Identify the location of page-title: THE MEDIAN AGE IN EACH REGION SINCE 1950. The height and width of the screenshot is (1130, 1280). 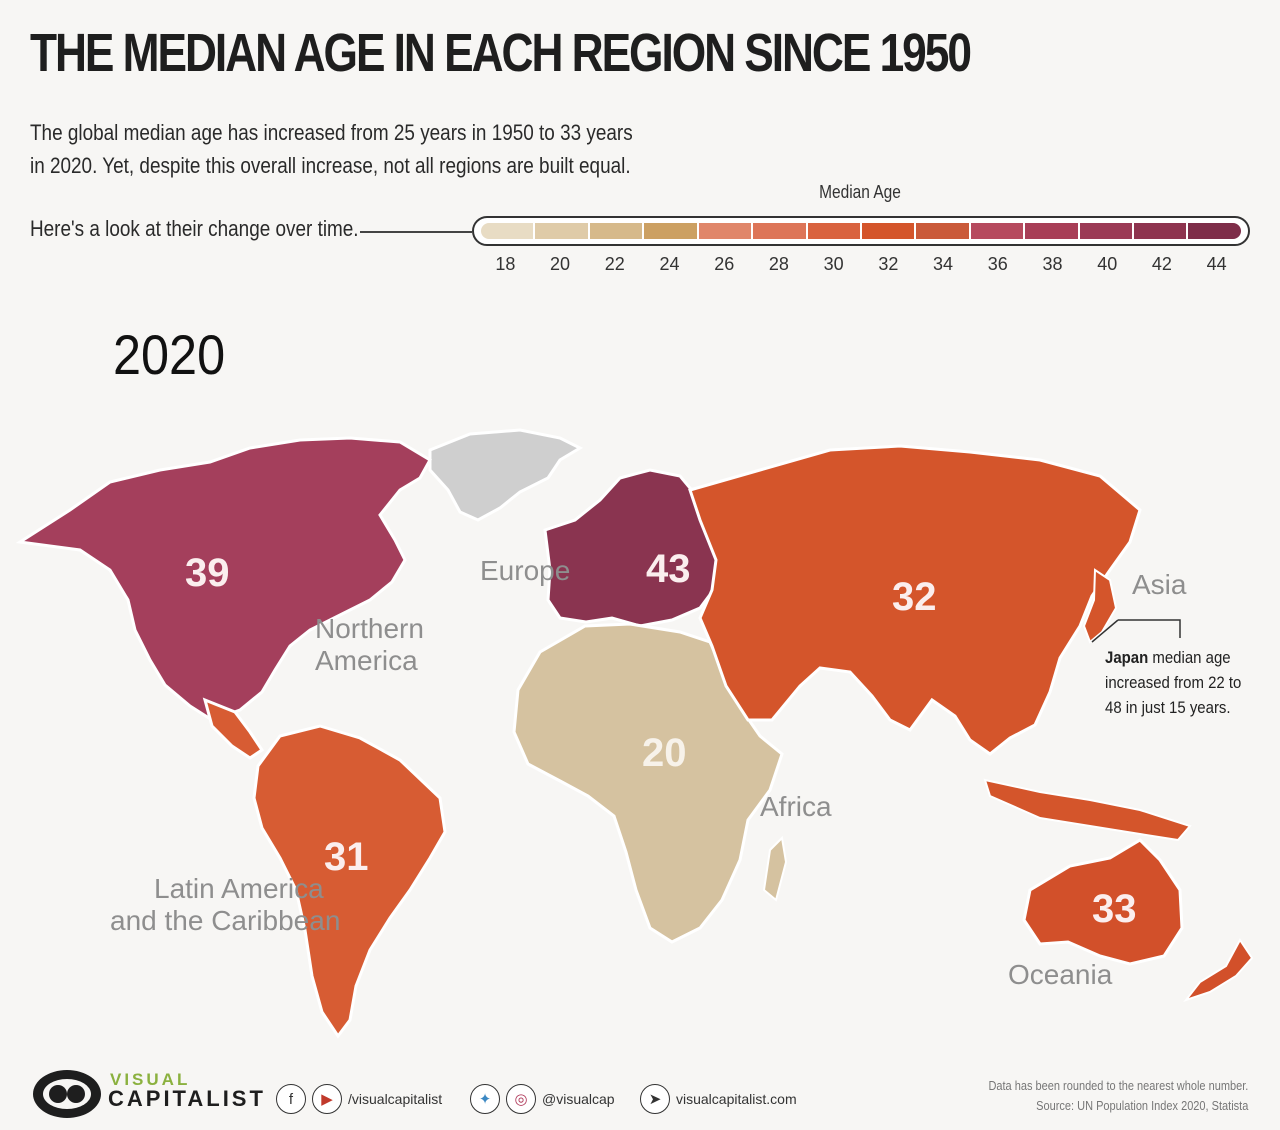
(501, 53).